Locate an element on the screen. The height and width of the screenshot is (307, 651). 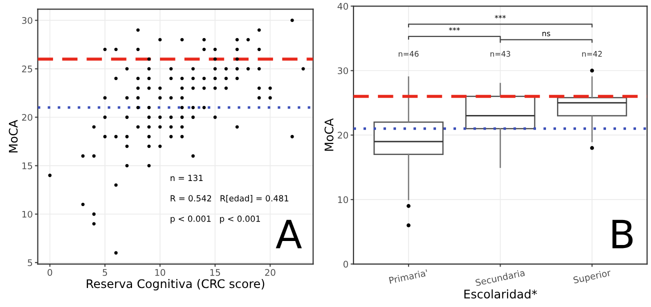
annotation: p < 0.001 p < 0.001 is located at coordinates (215, 220).